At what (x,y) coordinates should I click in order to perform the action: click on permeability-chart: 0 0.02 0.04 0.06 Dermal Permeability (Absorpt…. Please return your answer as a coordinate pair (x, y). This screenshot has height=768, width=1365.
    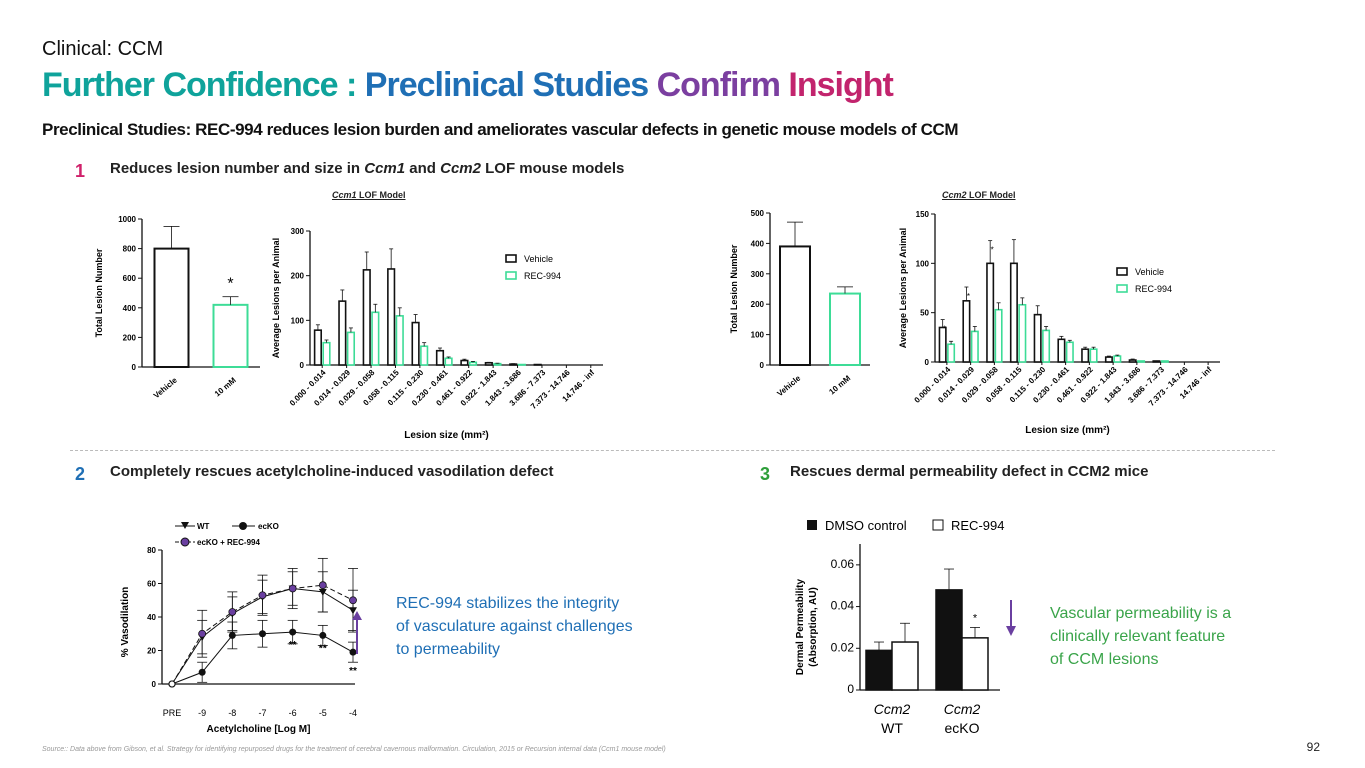
    Looking at the image, I should click on (905, 627).